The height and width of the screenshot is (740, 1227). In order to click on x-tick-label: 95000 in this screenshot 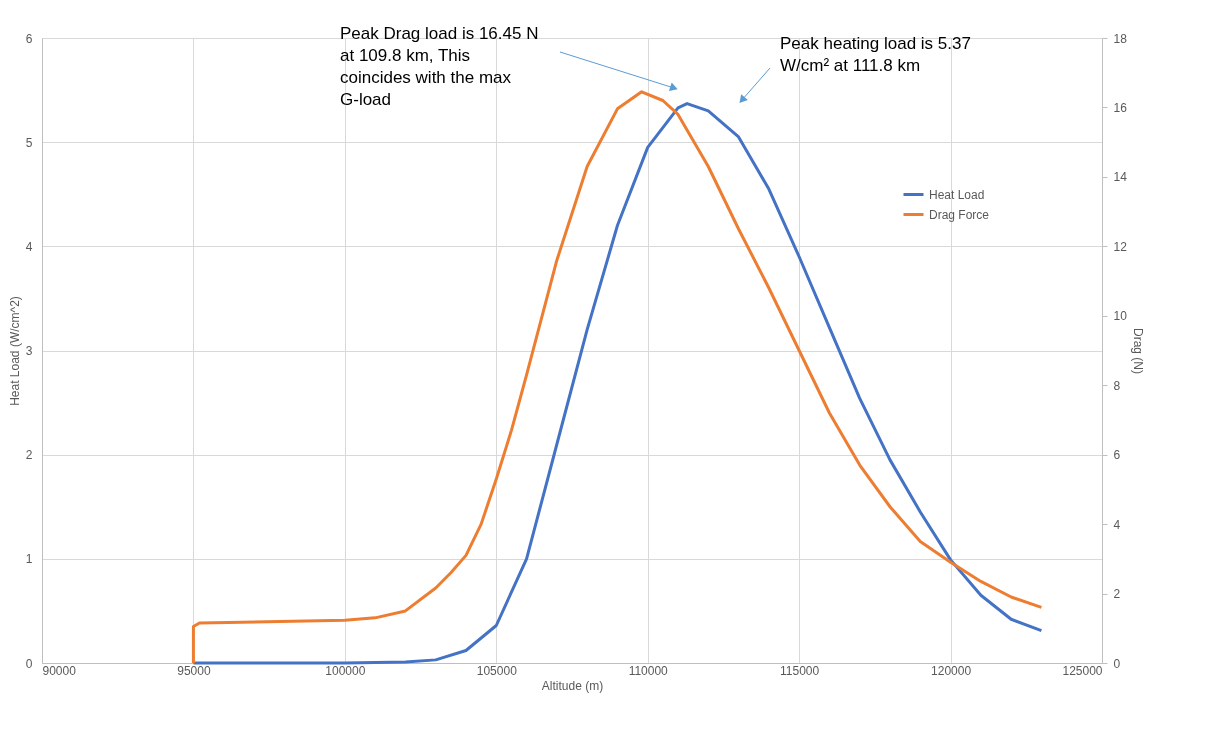, I will do `click(194, 670)`.